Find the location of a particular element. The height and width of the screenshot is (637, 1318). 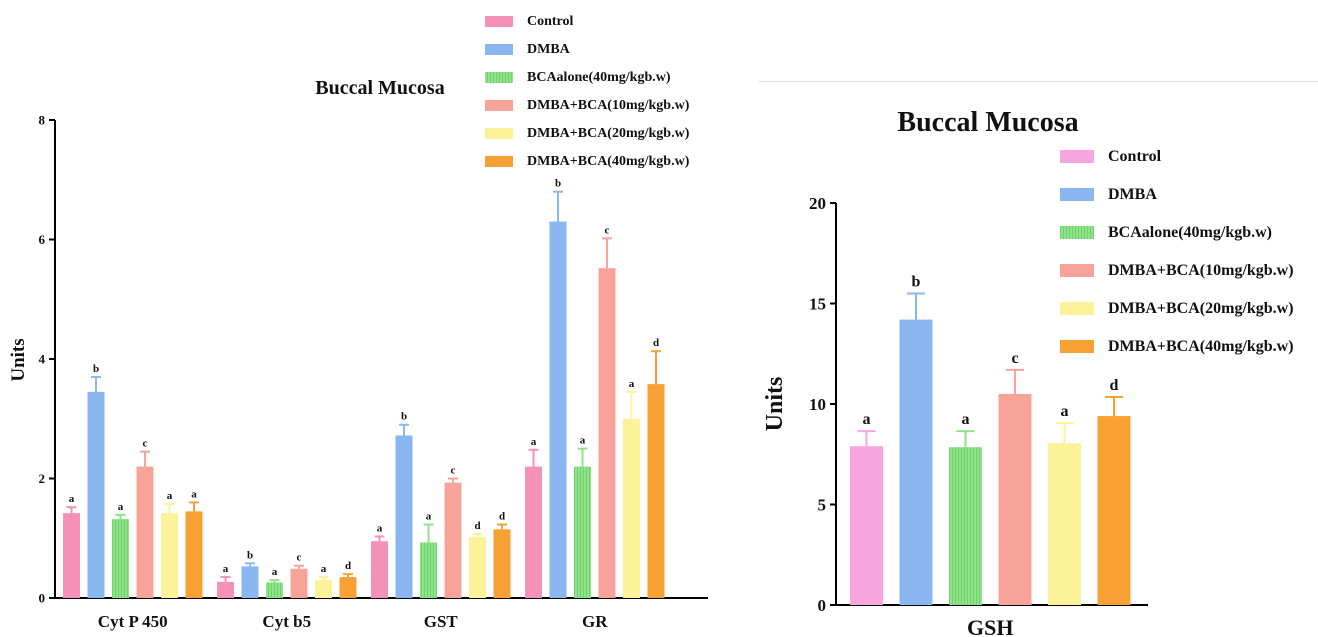

y-tick-label: 8 is located at coordinates (42, 120).